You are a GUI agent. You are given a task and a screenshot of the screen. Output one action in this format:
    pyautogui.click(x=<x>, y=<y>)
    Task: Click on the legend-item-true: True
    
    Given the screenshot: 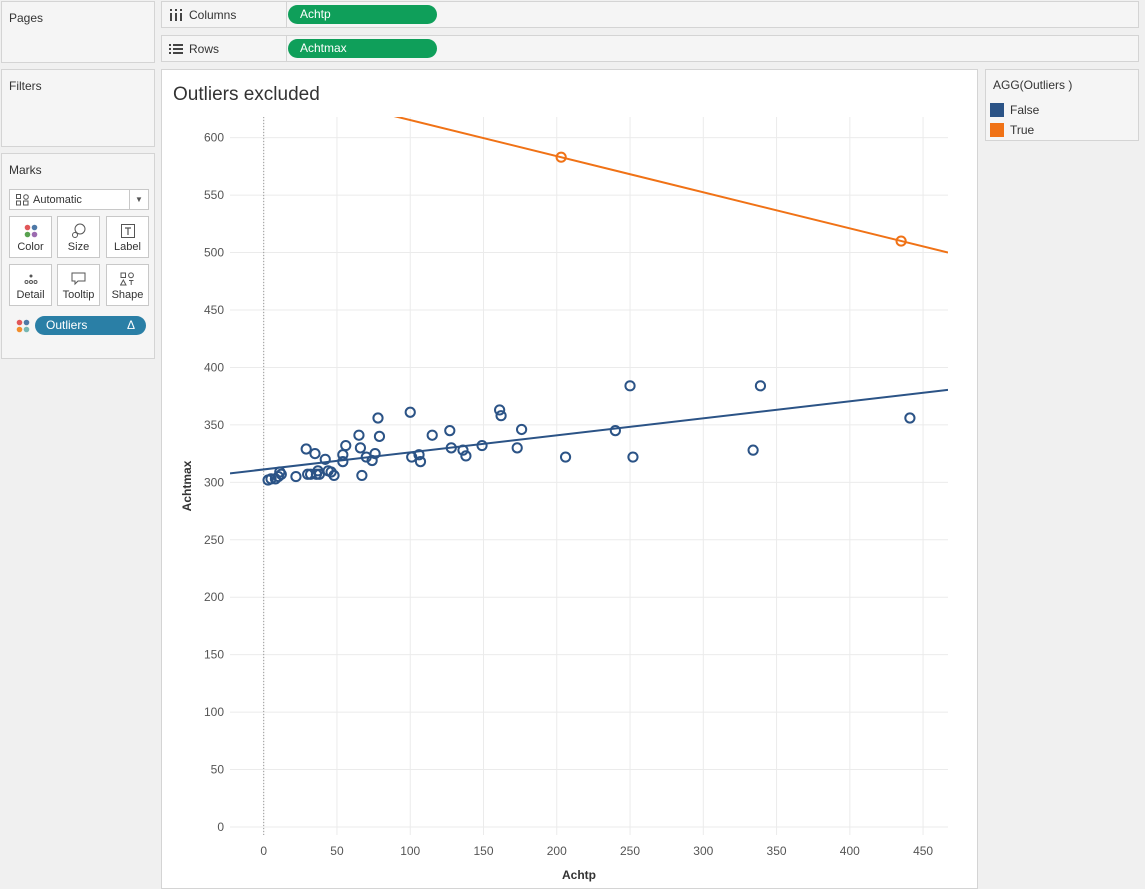 What is the action you would take?
    pyautogui.click(x=1062, y=130)
    